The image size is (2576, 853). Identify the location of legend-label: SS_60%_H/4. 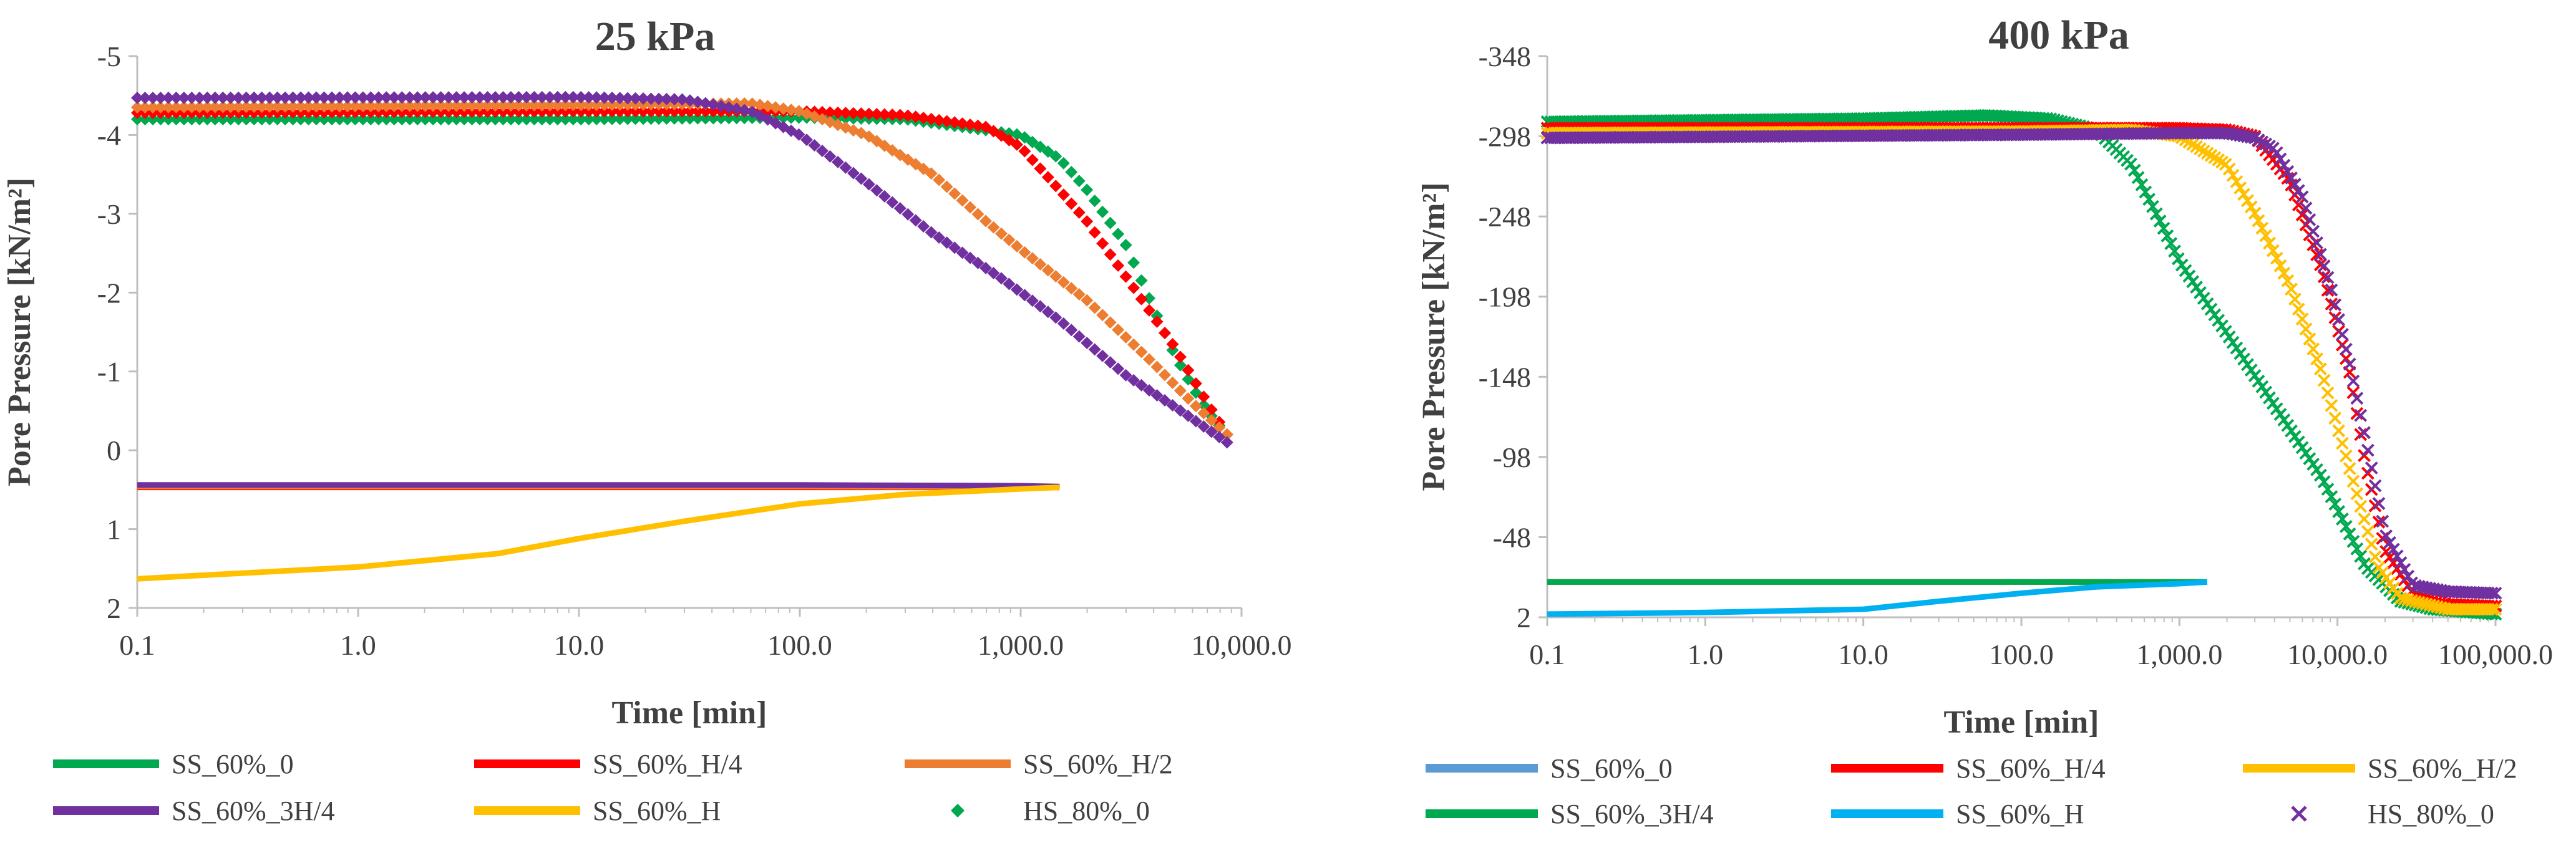
(667, 764).